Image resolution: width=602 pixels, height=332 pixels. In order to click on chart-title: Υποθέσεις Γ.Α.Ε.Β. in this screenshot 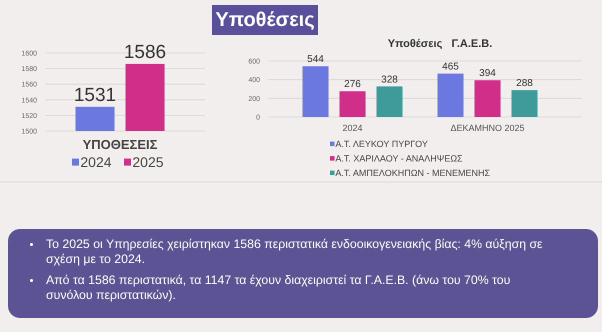, I will do `click(440, 44)`.